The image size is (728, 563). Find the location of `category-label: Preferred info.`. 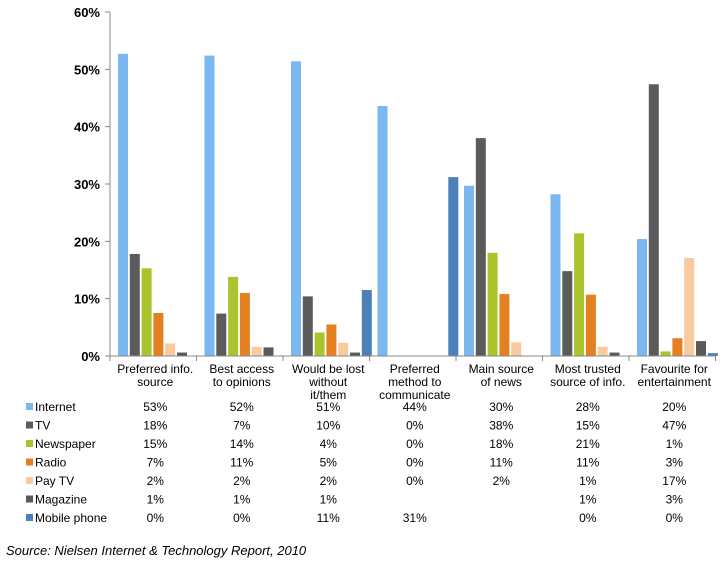

category-label: Preferred info. is located at coordinates (155, 369).